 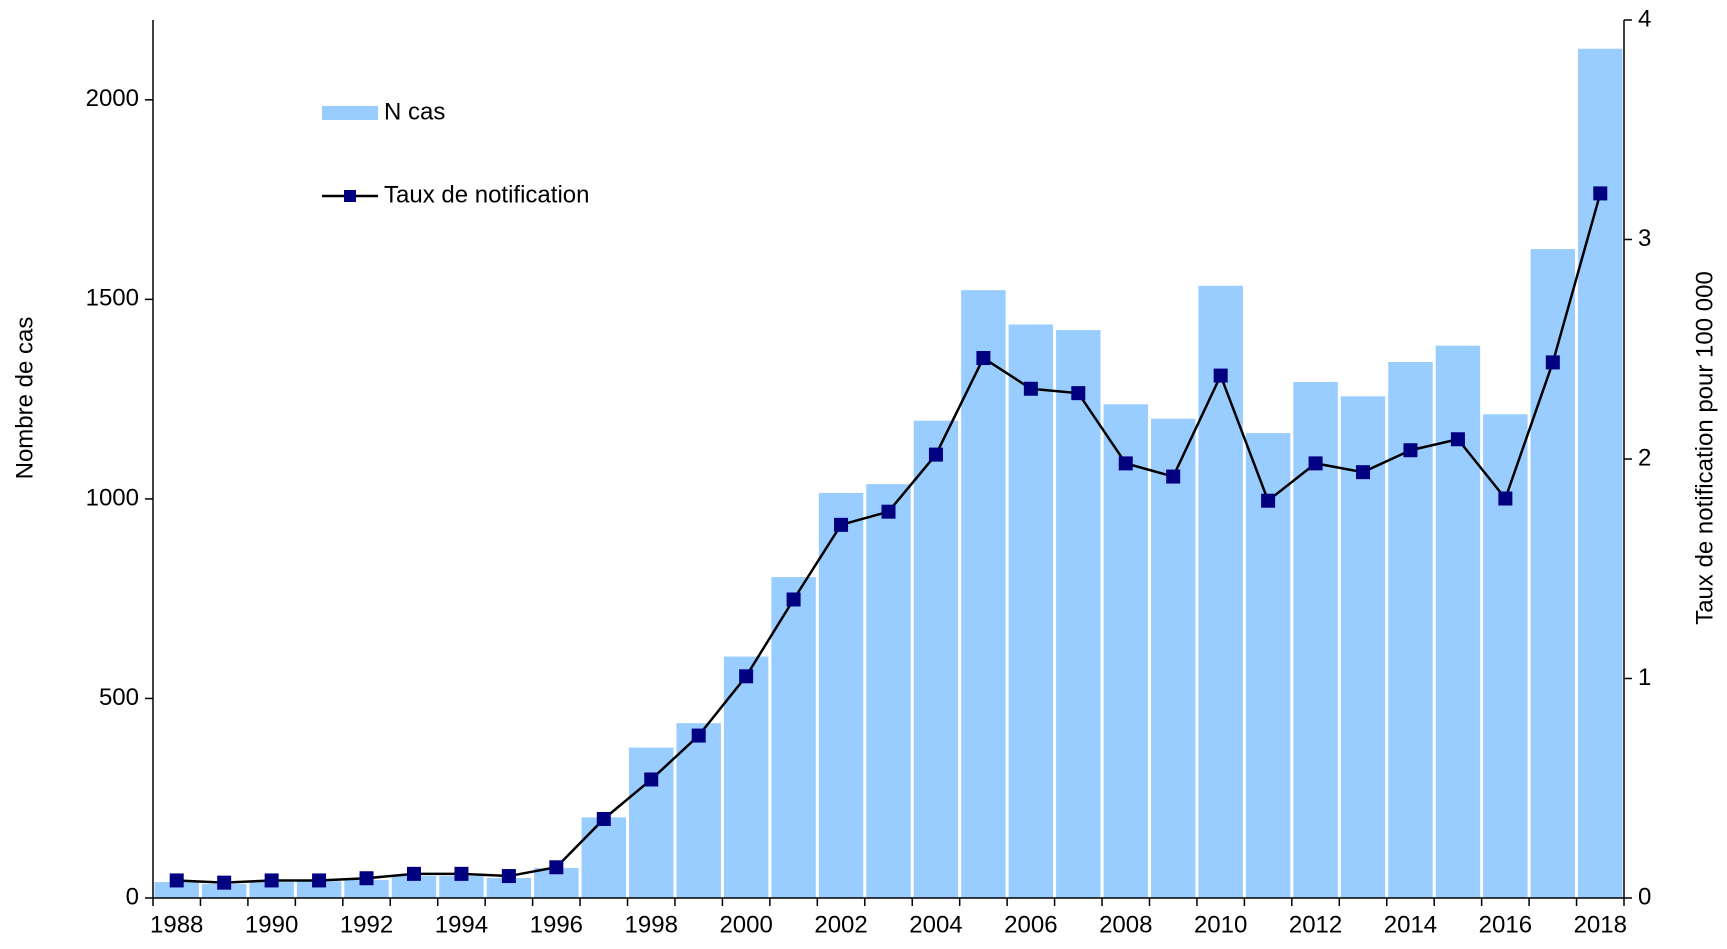 I want to click on x-tick-label: 2016, so click(x=1505, y=924).